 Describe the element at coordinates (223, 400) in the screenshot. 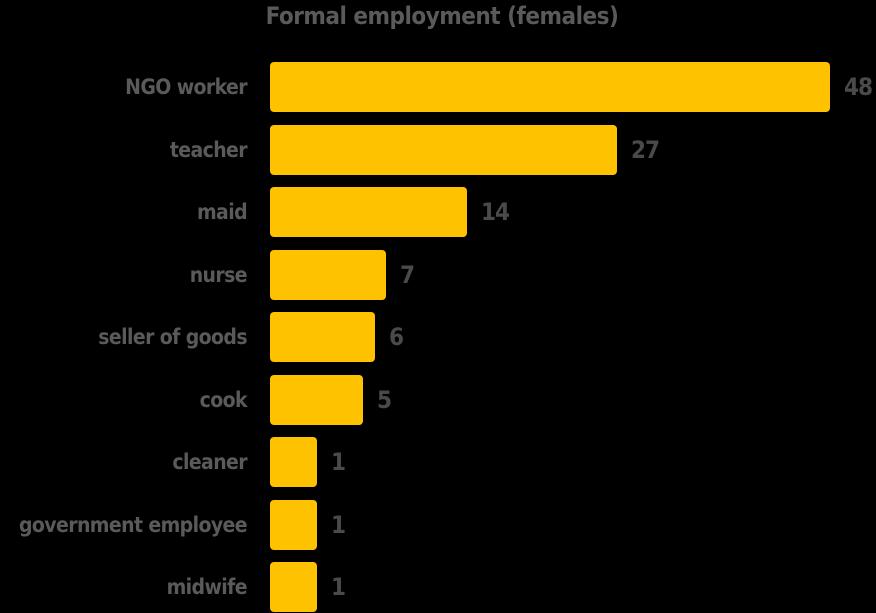

I see `category-label: cook` at that location.